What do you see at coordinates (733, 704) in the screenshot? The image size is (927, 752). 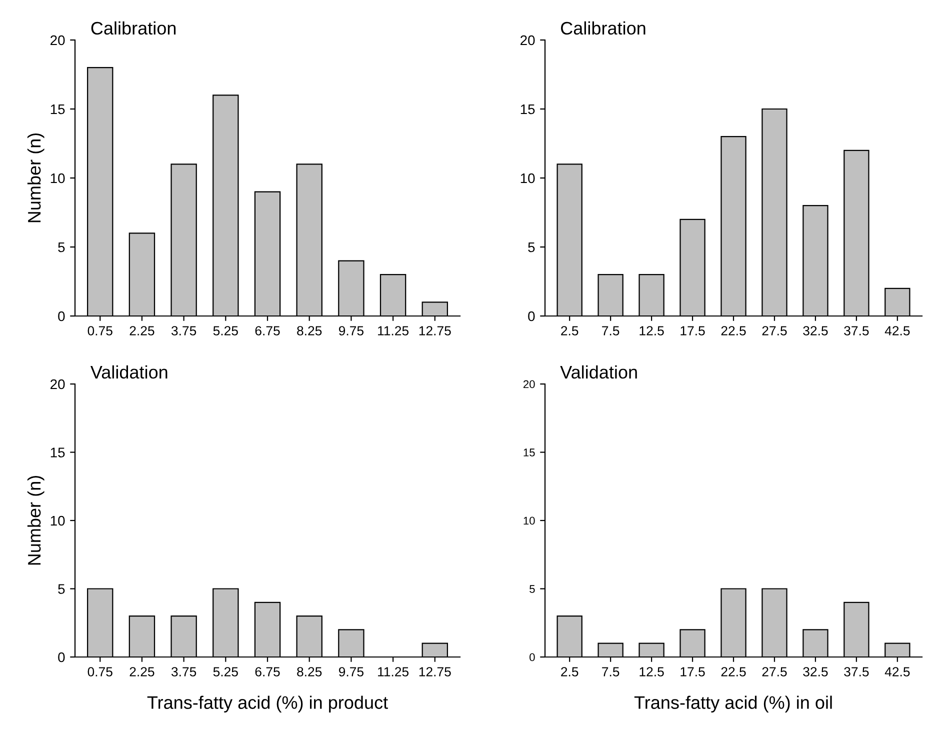 I see `x-axis-title: Trans-fatty acid (%) in oil` at bounding box center [733, 704].